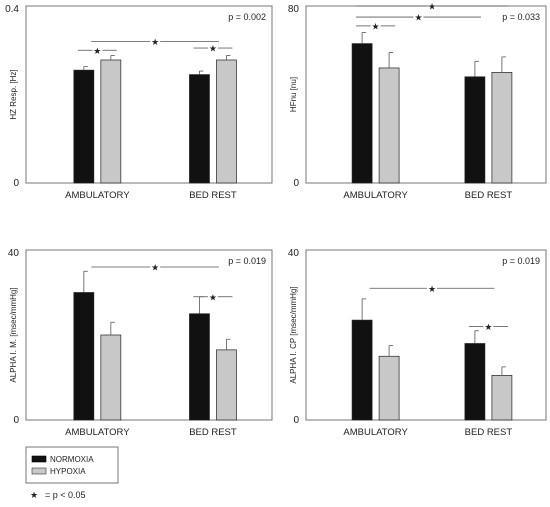 This screenshot has height=507, width=550. I want to click on y-axis-label: ALPHA I. CP [msec/mmHg], so click(293, 334).